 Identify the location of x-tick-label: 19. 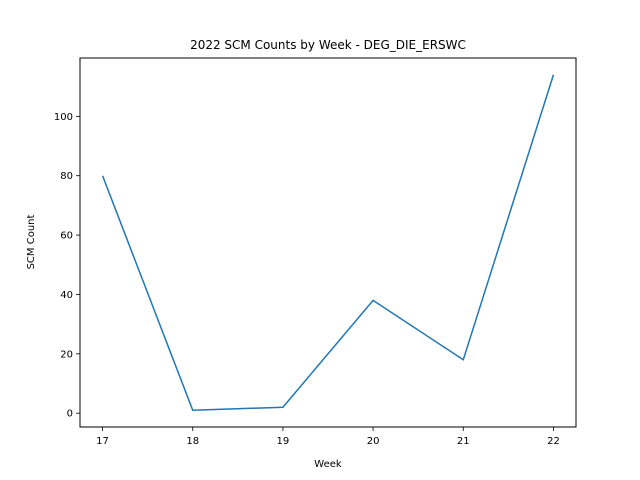
(283, 441).